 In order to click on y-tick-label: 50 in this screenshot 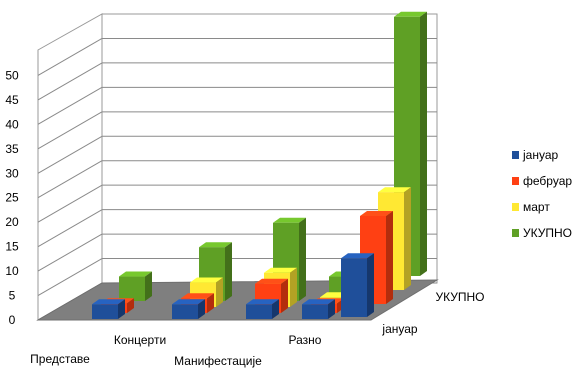, I will do `click(12, 75)`.